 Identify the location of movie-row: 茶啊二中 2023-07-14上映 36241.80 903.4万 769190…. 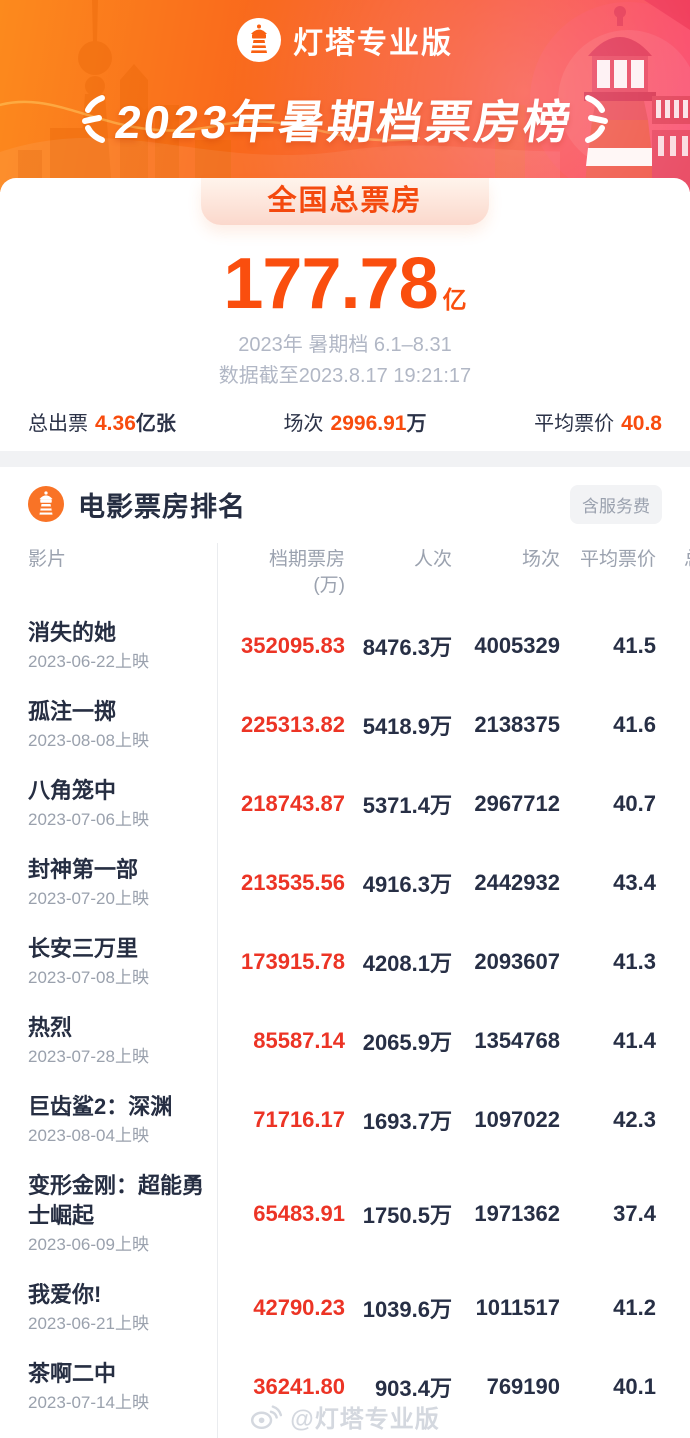
(345, 1390).